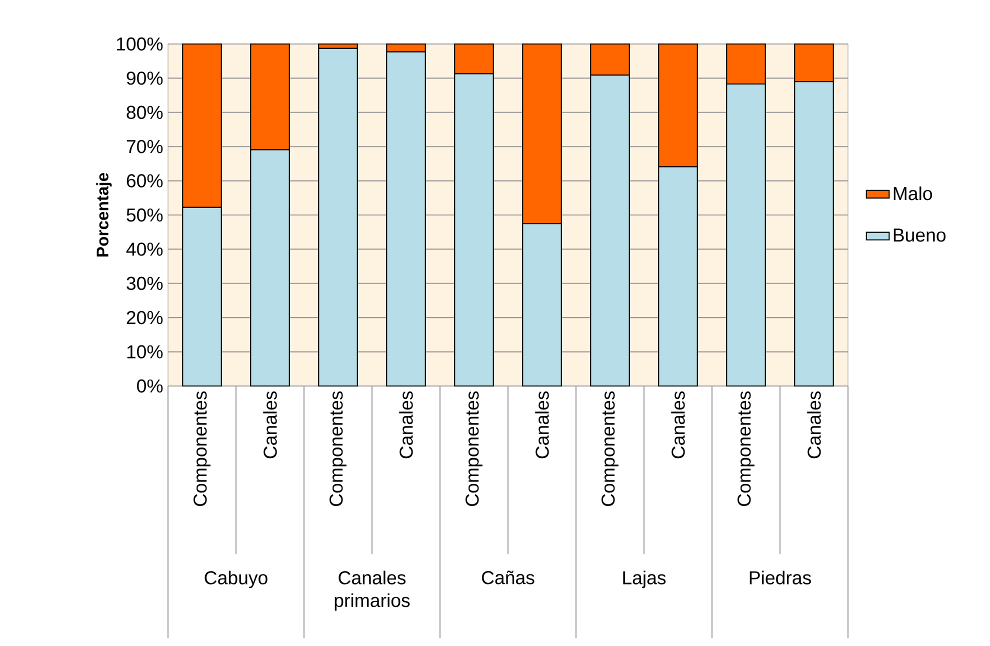  What do you see at coordinates (144, 181) in the screenshot?
I see `y-tick-label: 60%` at bounding box center [144, 181].